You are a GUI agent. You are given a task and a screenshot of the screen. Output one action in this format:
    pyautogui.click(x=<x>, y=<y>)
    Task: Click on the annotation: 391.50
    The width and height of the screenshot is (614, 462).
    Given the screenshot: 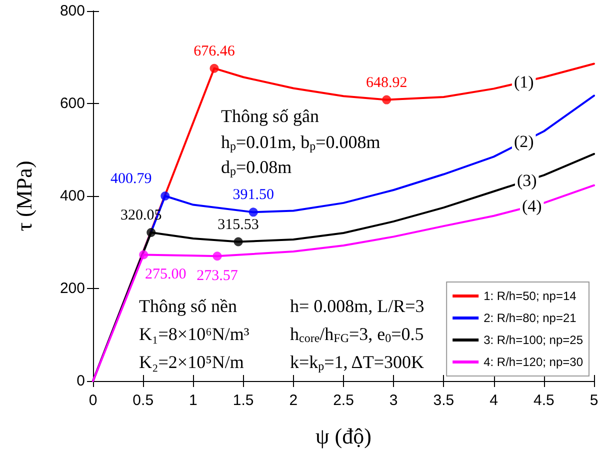 What is the action you would take?
    pyautogui.click(x=253, y=195)
    